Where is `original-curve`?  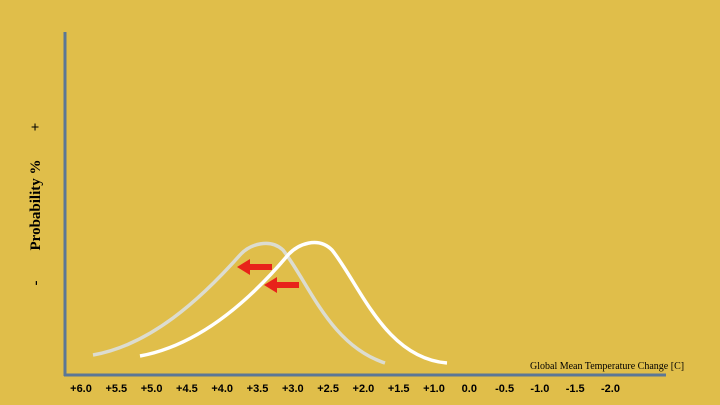
original-curve is located at coordinates (293, 302).